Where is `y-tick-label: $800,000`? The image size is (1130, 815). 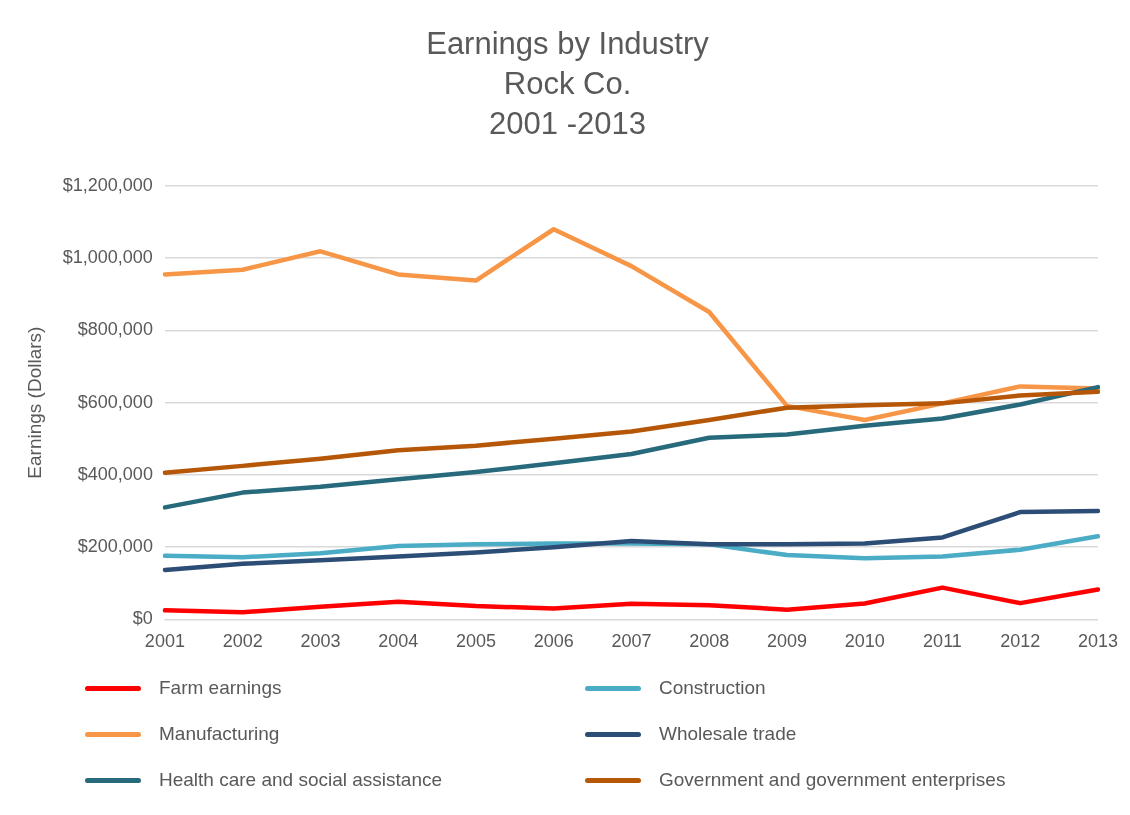 y-tick-label: $800,000 is located at coordinates (115, 329).